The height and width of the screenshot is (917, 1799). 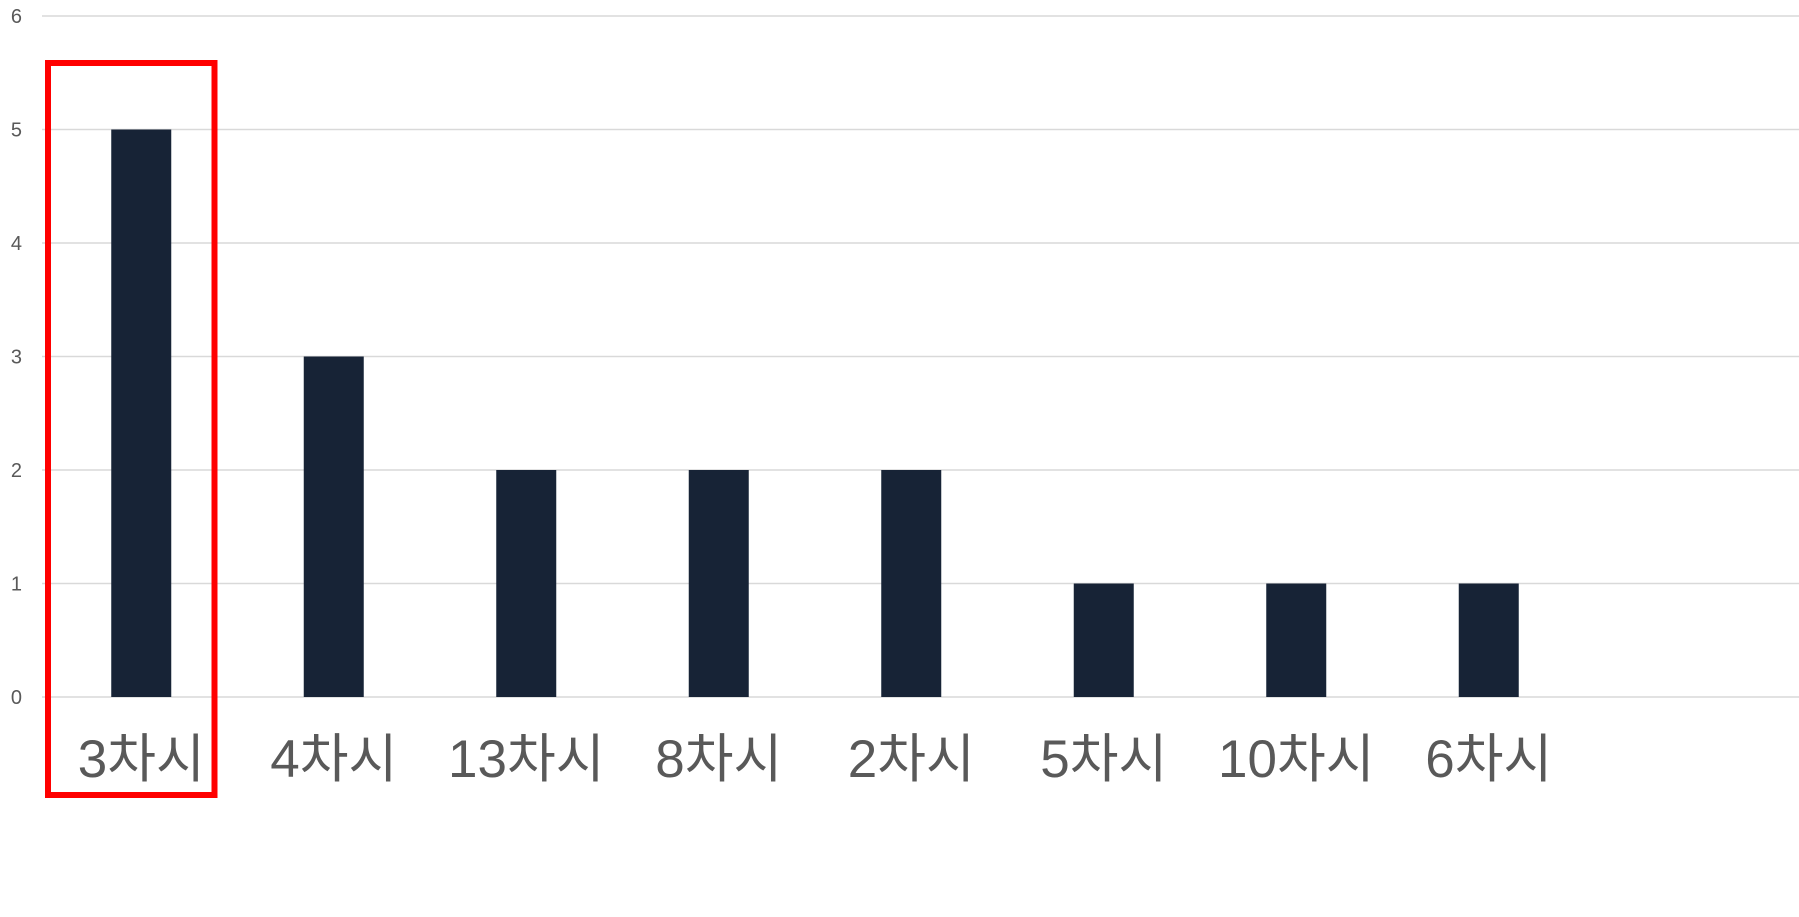 What do you see at coordinates (911, 759) in the screenshot?
I see `x-tick-label: 2차시` at bounding box center [911, 759].